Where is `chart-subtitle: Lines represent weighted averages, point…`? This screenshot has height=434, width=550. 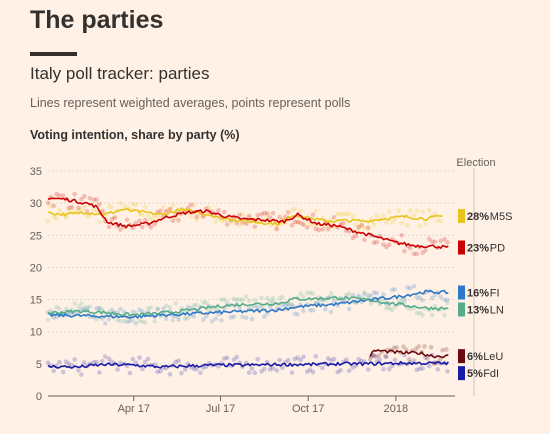
chart-subtitle: Lines represent weighted averages, point… is located at coordinates (190, 103).